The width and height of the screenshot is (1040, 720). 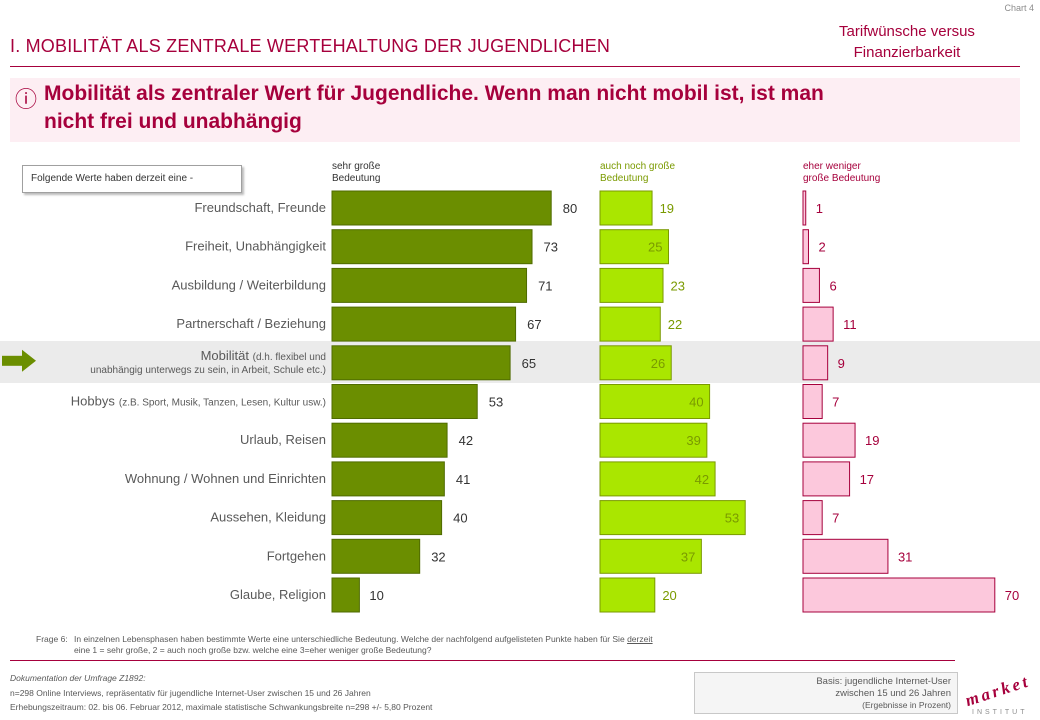 I want to click on data-label: 11, so click(x=850, y=324).